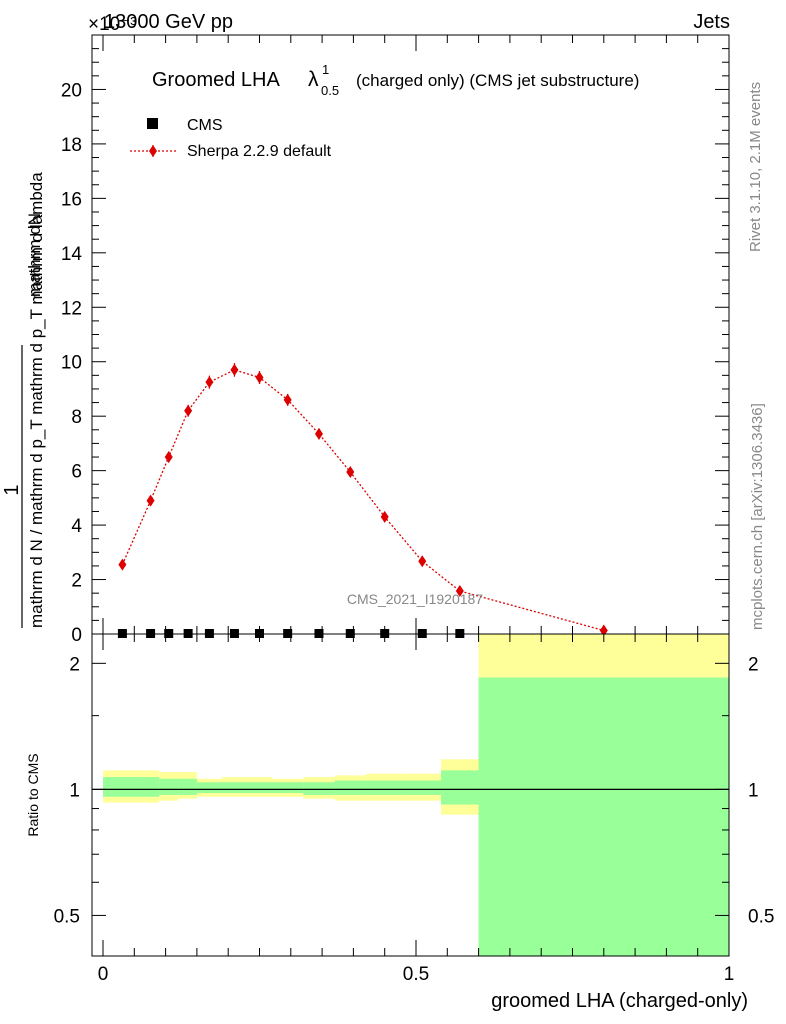 The image size is (786, 1024). I want to click on ratio-y-tick-label-right: 1, so click(753, 790).